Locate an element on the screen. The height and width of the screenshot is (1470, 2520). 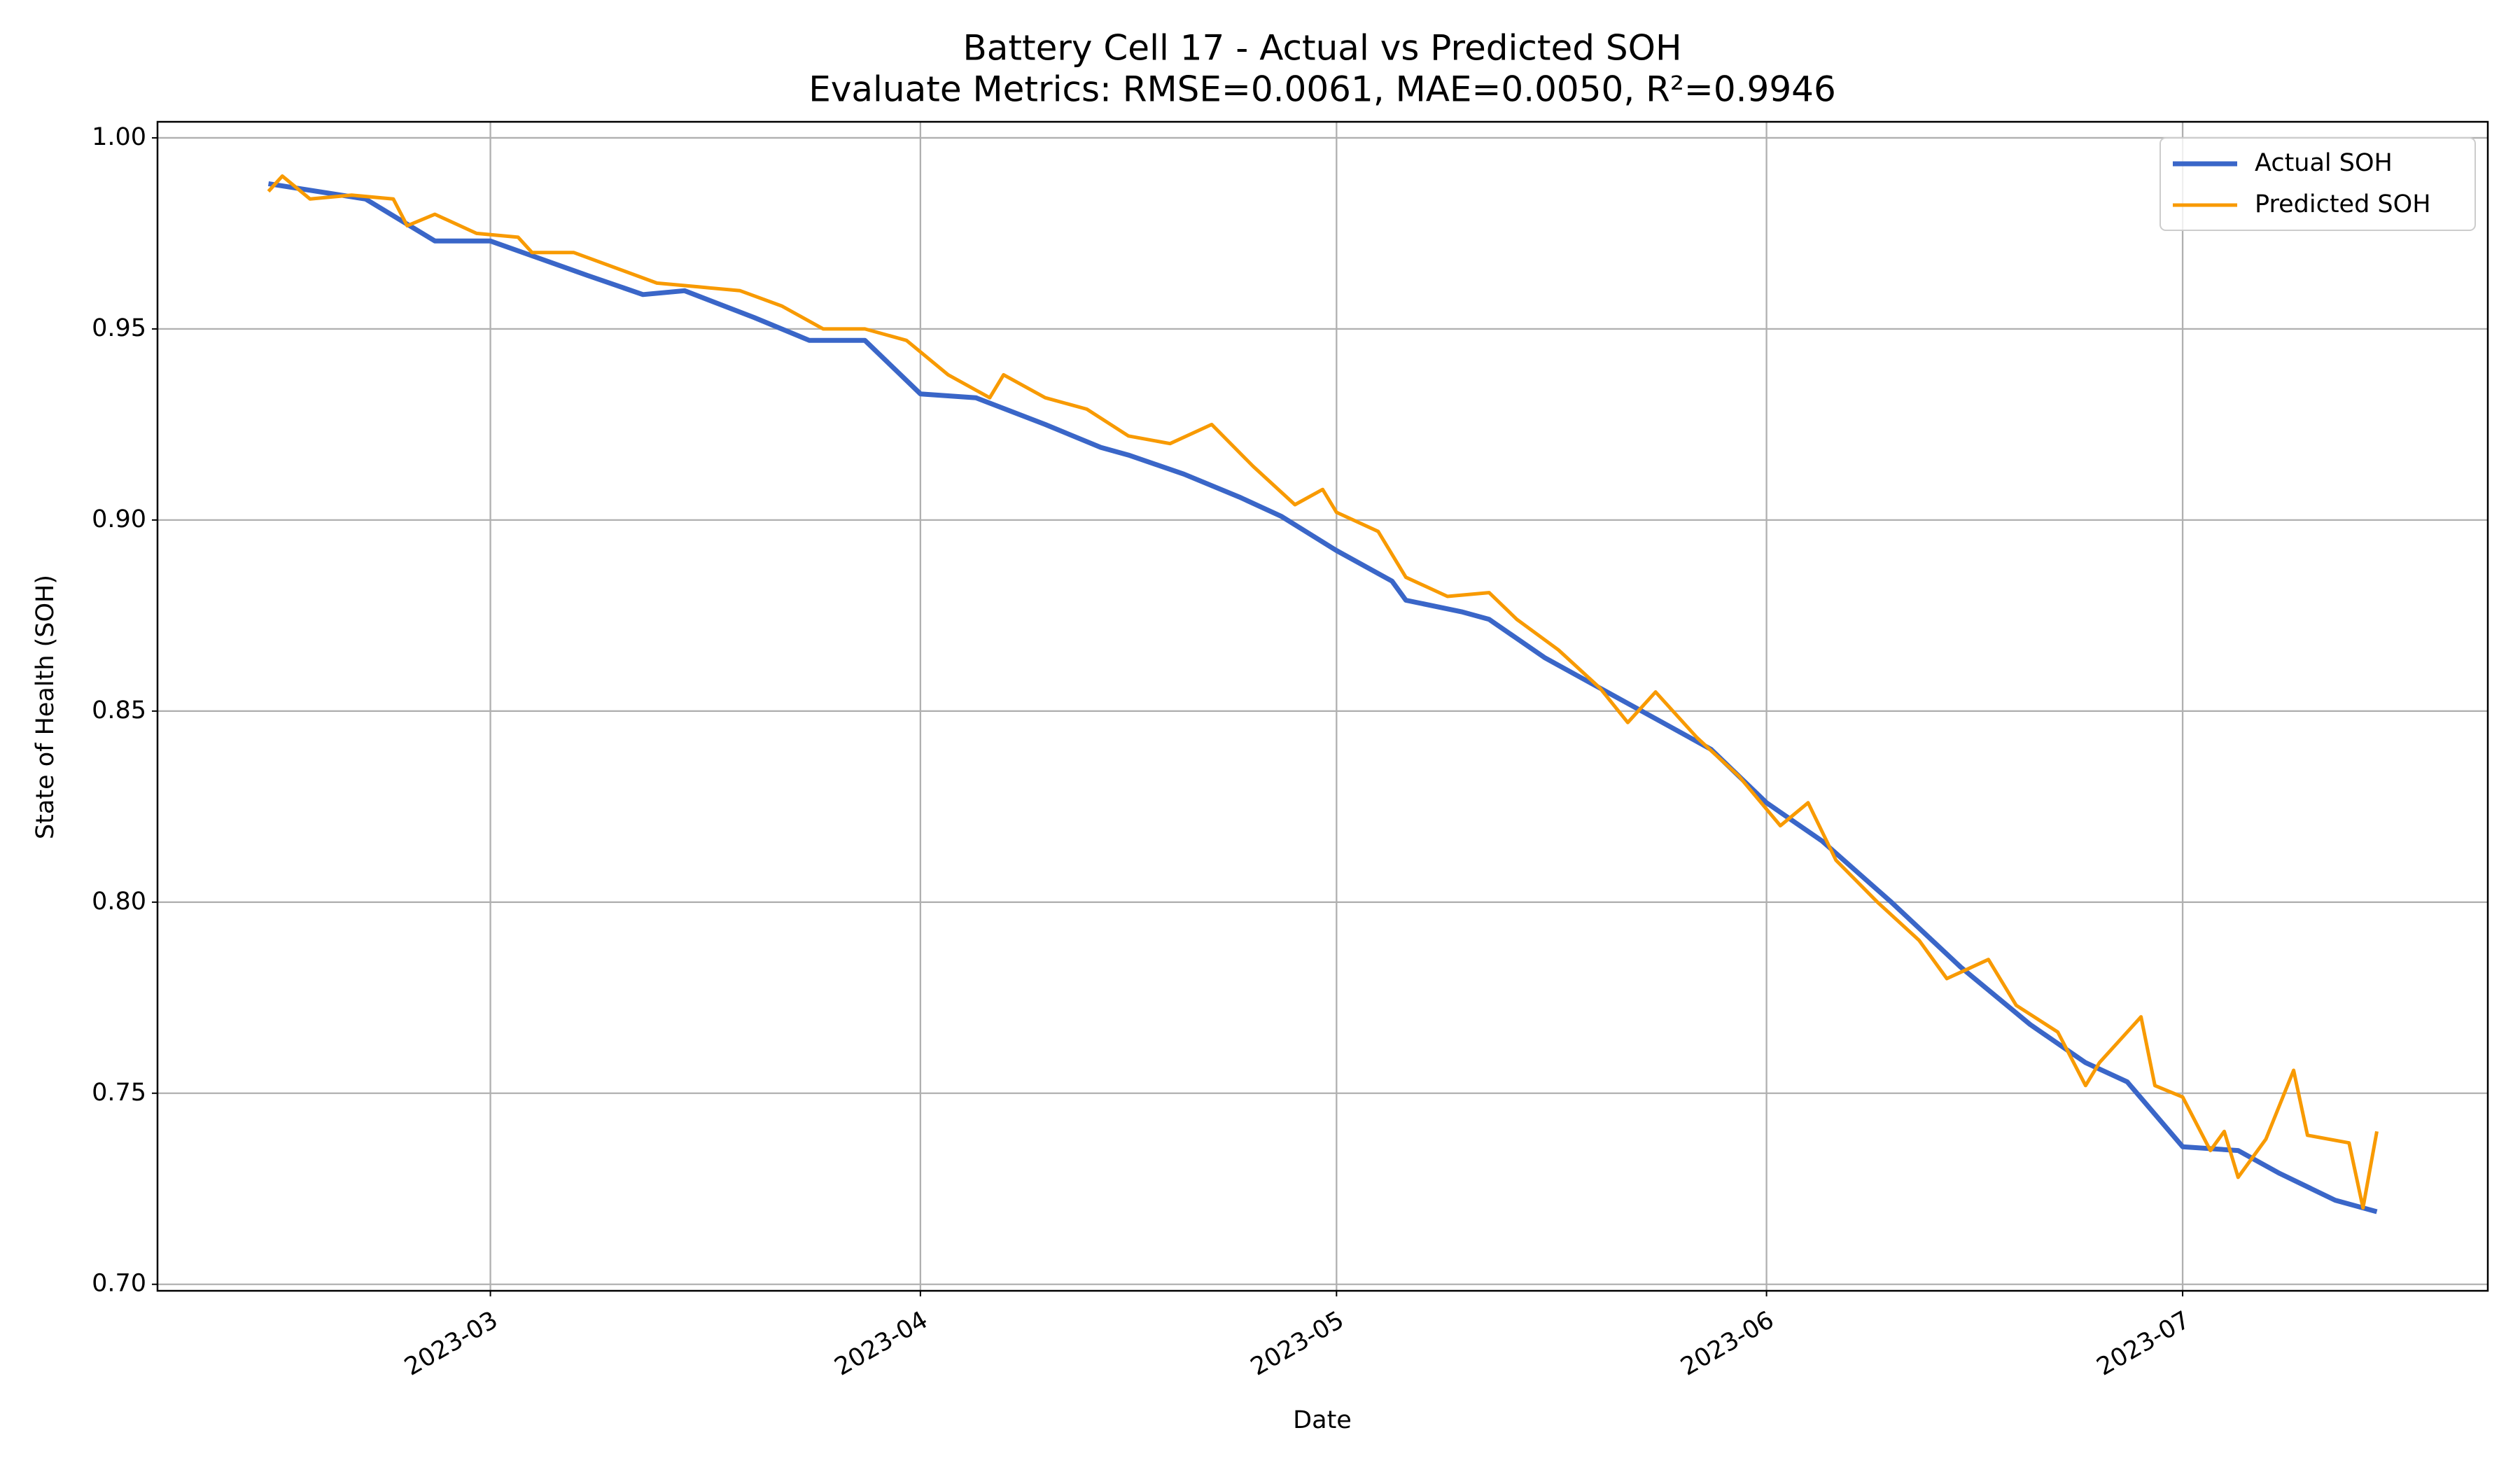
y-tick-label: 0.70 is located at coordinates (119, 1284).